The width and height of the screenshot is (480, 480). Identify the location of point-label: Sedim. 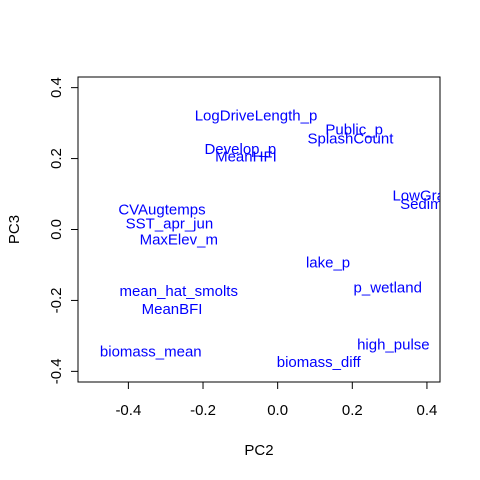
(421, 204).